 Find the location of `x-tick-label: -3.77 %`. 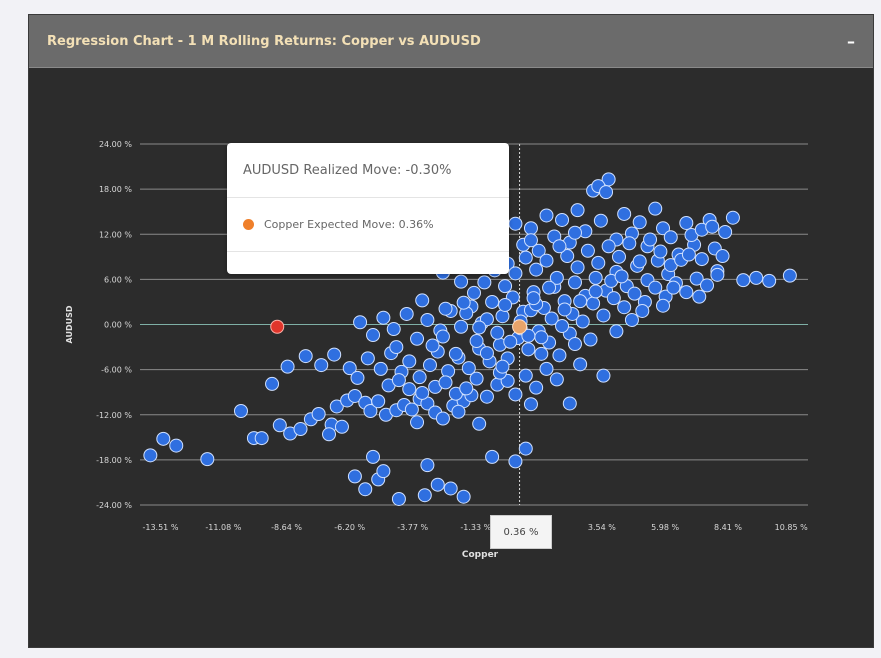

x-tick-label: -3.77 % is located at coordinates (412, 527).